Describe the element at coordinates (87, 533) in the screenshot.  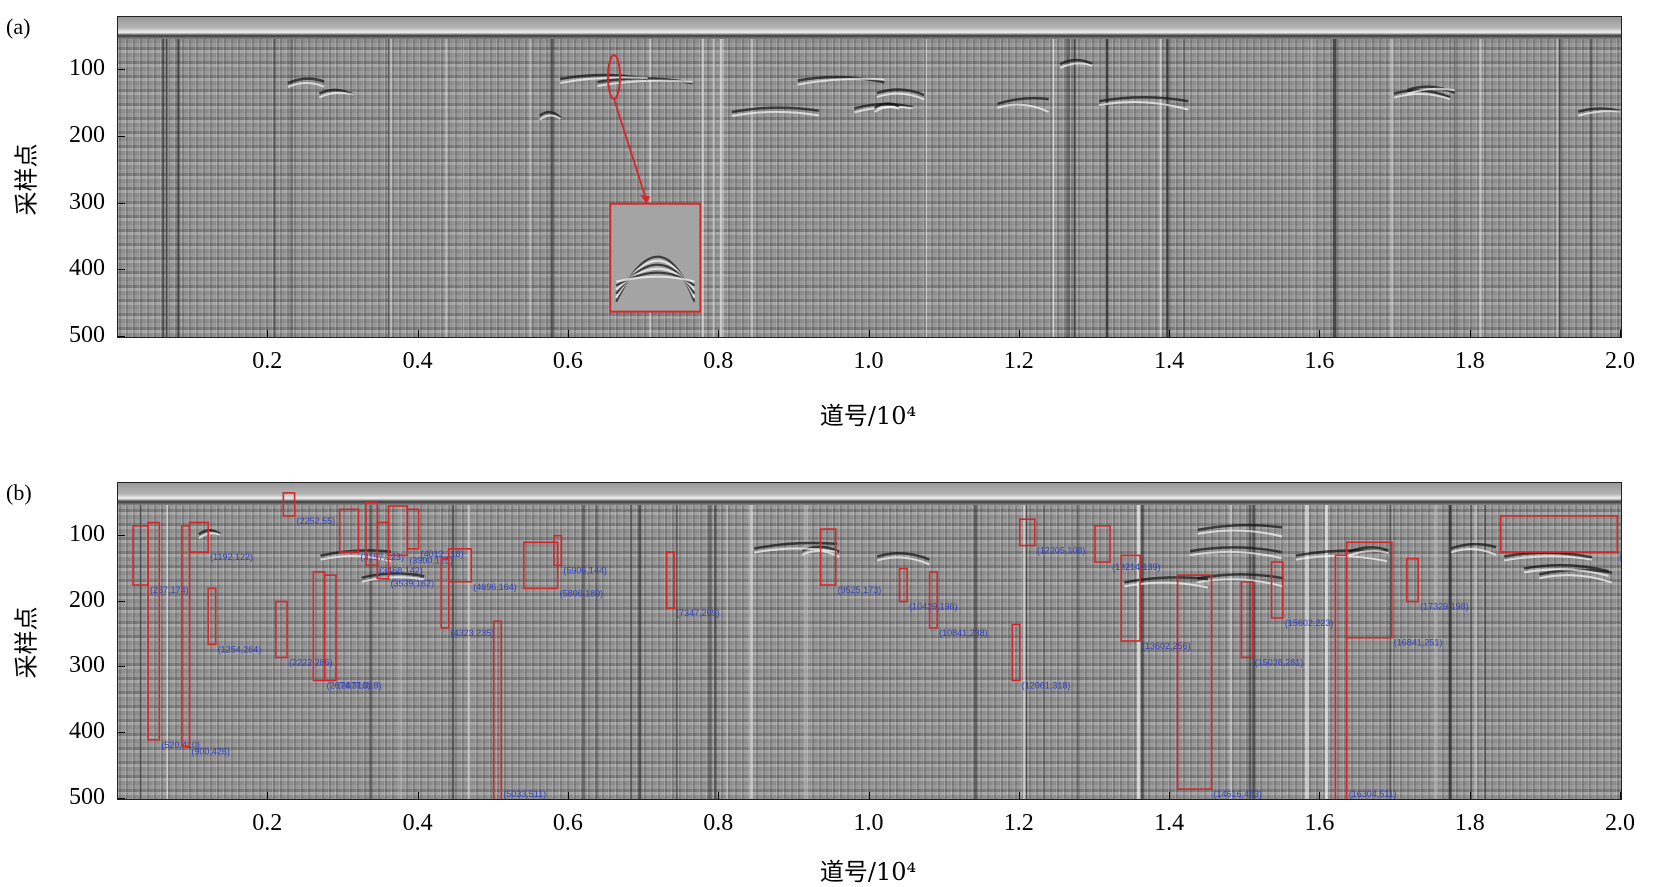
I see `y-tick-label: 100` at that location.